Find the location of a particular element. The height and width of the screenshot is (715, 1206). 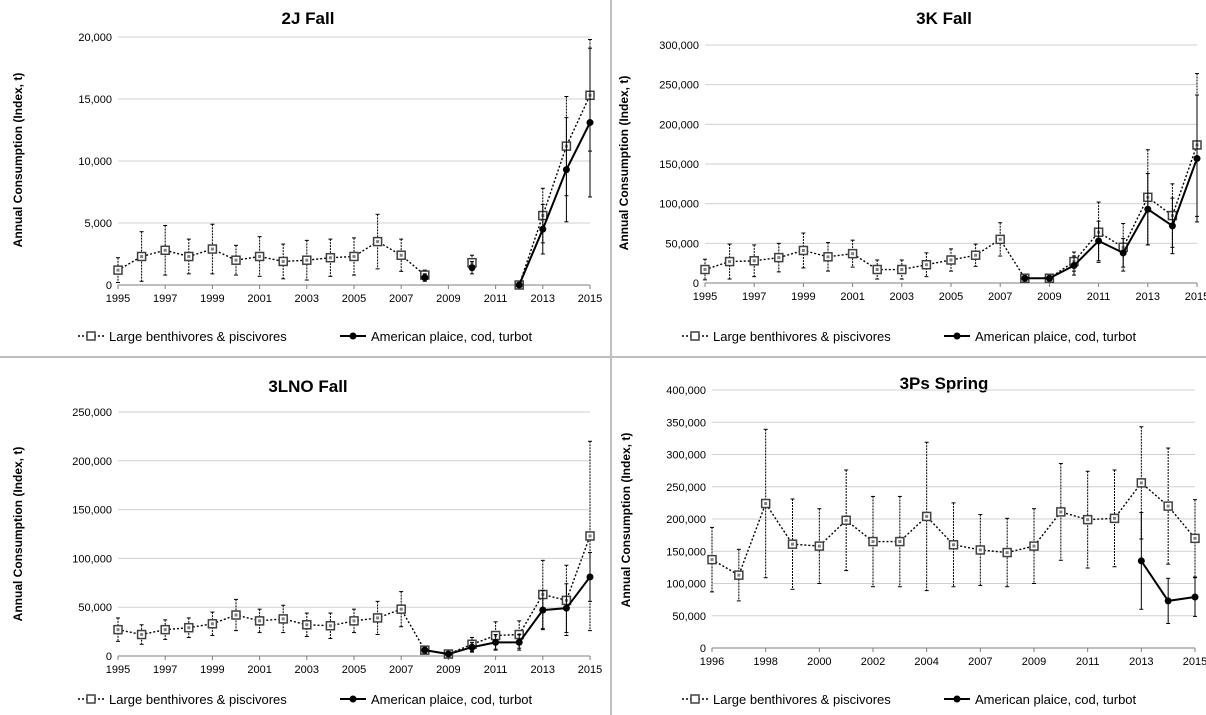

legend-label-small: American plaice, cod, turbot is located at coordinates (1056, 699).